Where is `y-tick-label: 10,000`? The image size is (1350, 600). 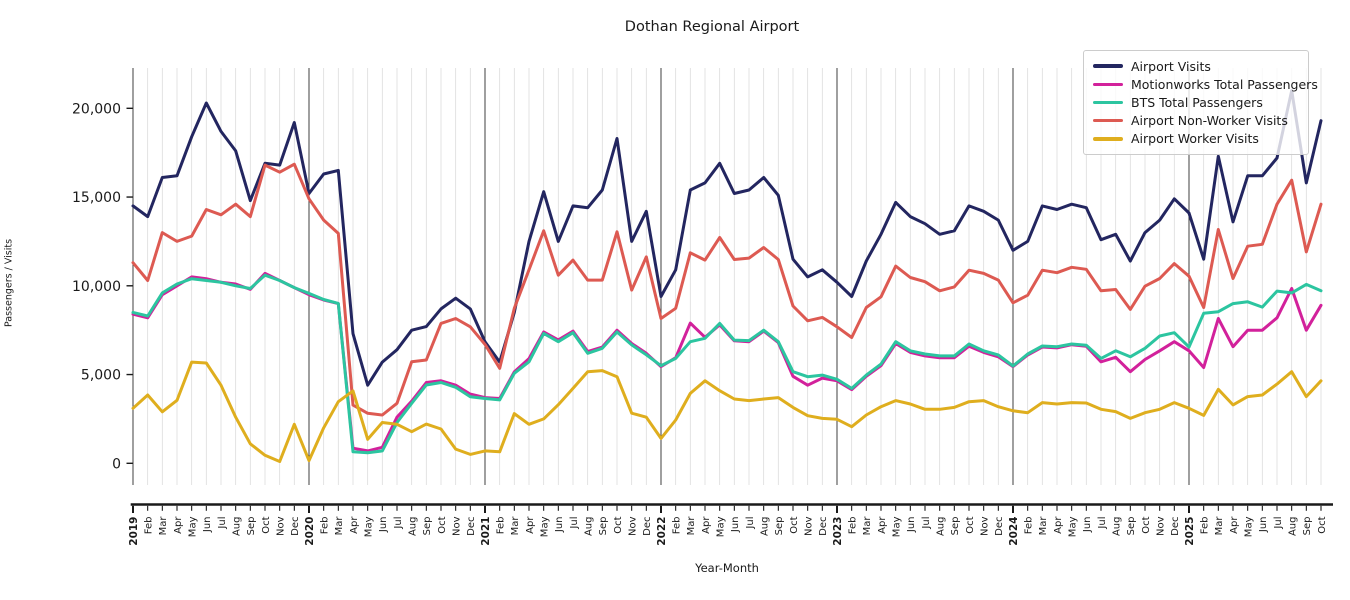 y-tick-label: 10,000 is located at coordinates (96, 287).